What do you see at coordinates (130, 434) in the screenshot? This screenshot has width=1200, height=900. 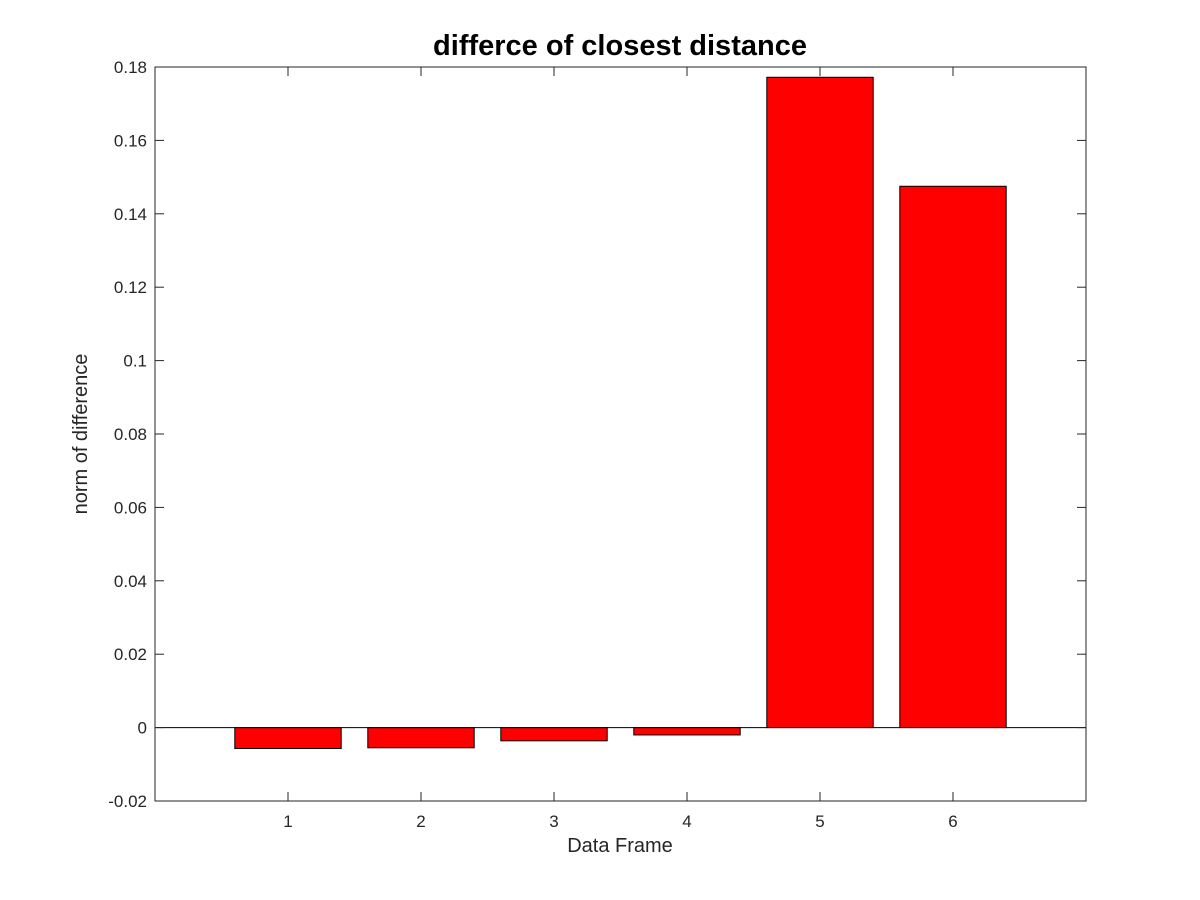 I see `y-tick-label: 0.08` at bounding box center [130, 434].